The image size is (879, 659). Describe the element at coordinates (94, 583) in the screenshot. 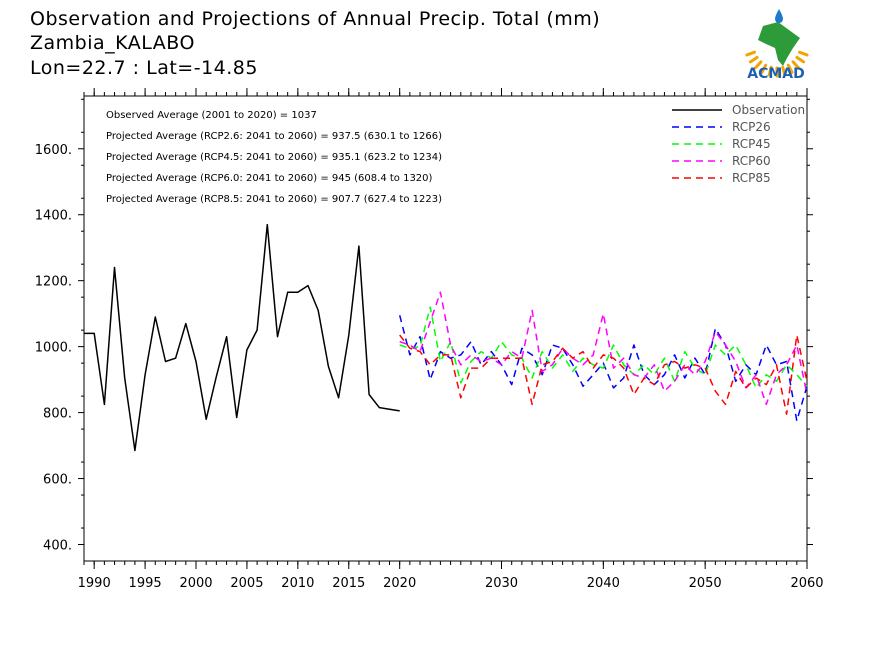

I see `x-tick-label: 1990` at that location.